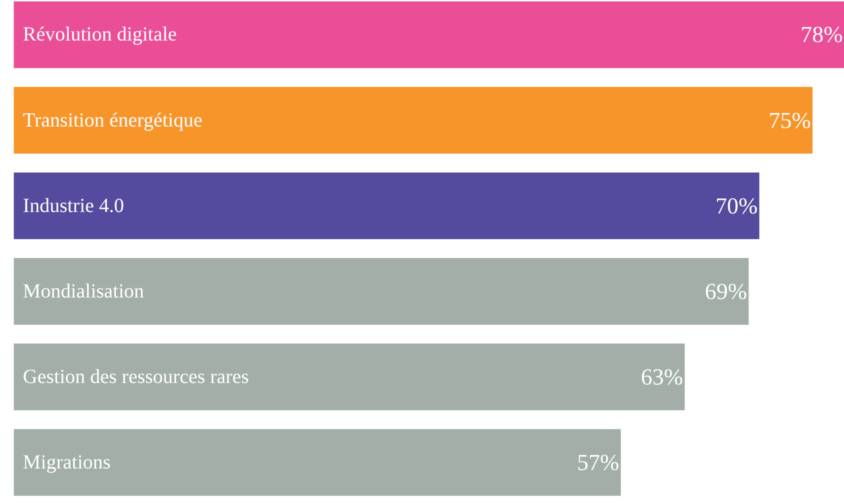 The image size is (844, 503). I want to click on y-tick-label: Migrations, so click(66, 462).